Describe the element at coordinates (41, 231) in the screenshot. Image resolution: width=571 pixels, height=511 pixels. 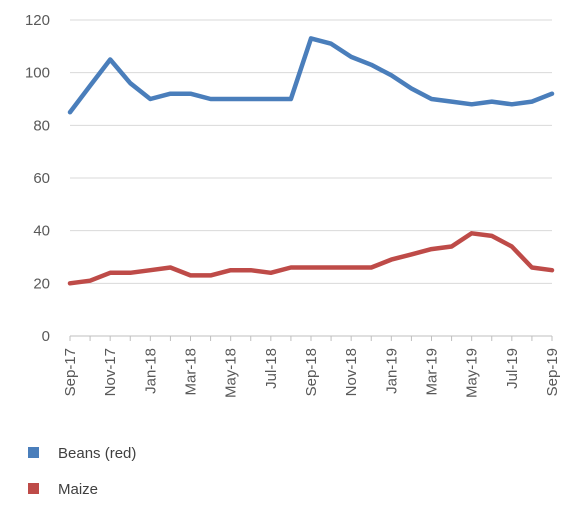
I see `y-tick-label: 40` at that location.